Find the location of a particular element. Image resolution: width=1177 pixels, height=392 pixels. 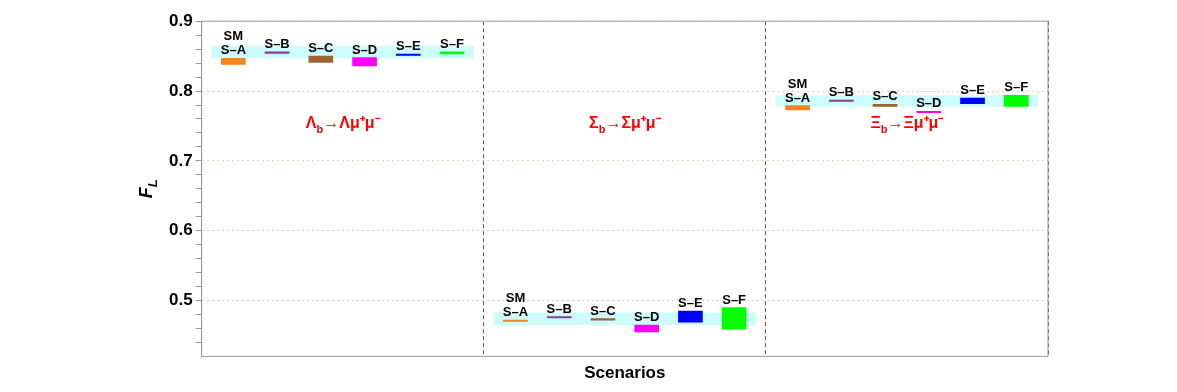

y-tick-label: 0.7 is located at coordinates (180, 160).